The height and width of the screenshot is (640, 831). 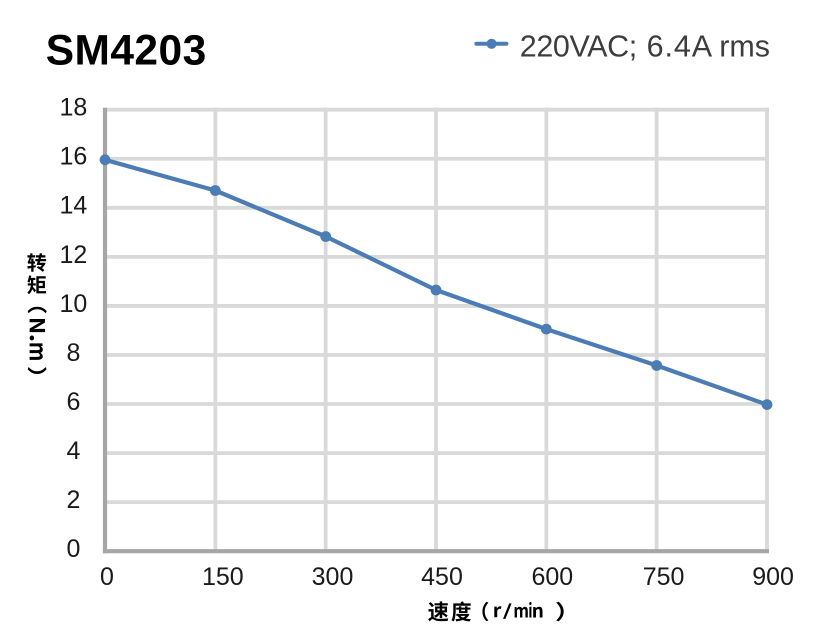 I want to click on svg-text: 12, so click(x=73, y=255).